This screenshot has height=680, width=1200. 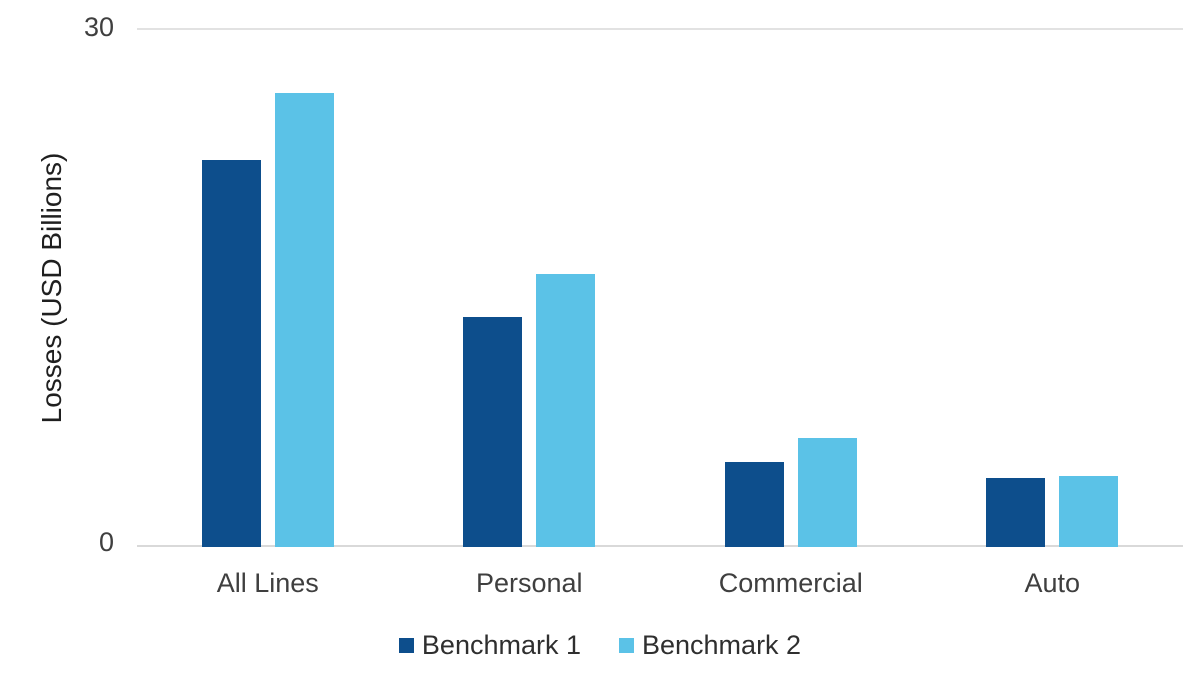 What do you see at coordinates (267, 583) in the screenshot?
I see `category-label-all-lines: All Lines` at bounding box center [267, 583].